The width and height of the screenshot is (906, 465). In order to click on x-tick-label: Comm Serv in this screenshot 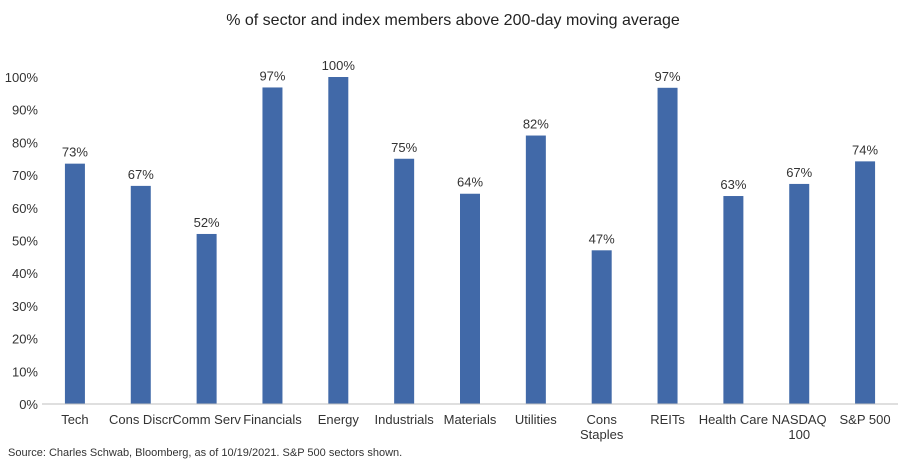, I will do `click(206, 419)`.